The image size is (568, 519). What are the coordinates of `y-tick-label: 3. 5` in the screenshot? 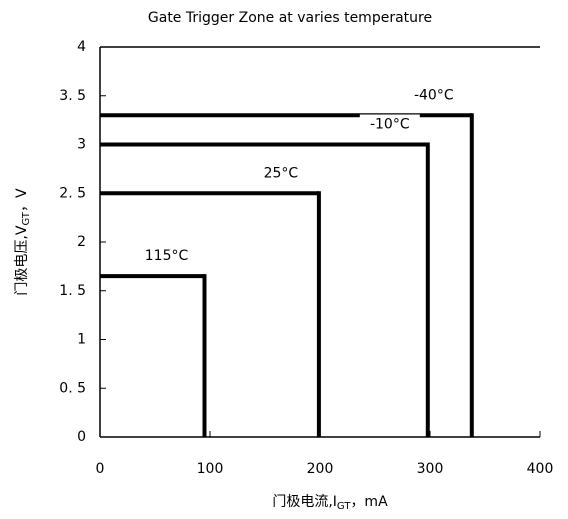 It's located at (72, 96).